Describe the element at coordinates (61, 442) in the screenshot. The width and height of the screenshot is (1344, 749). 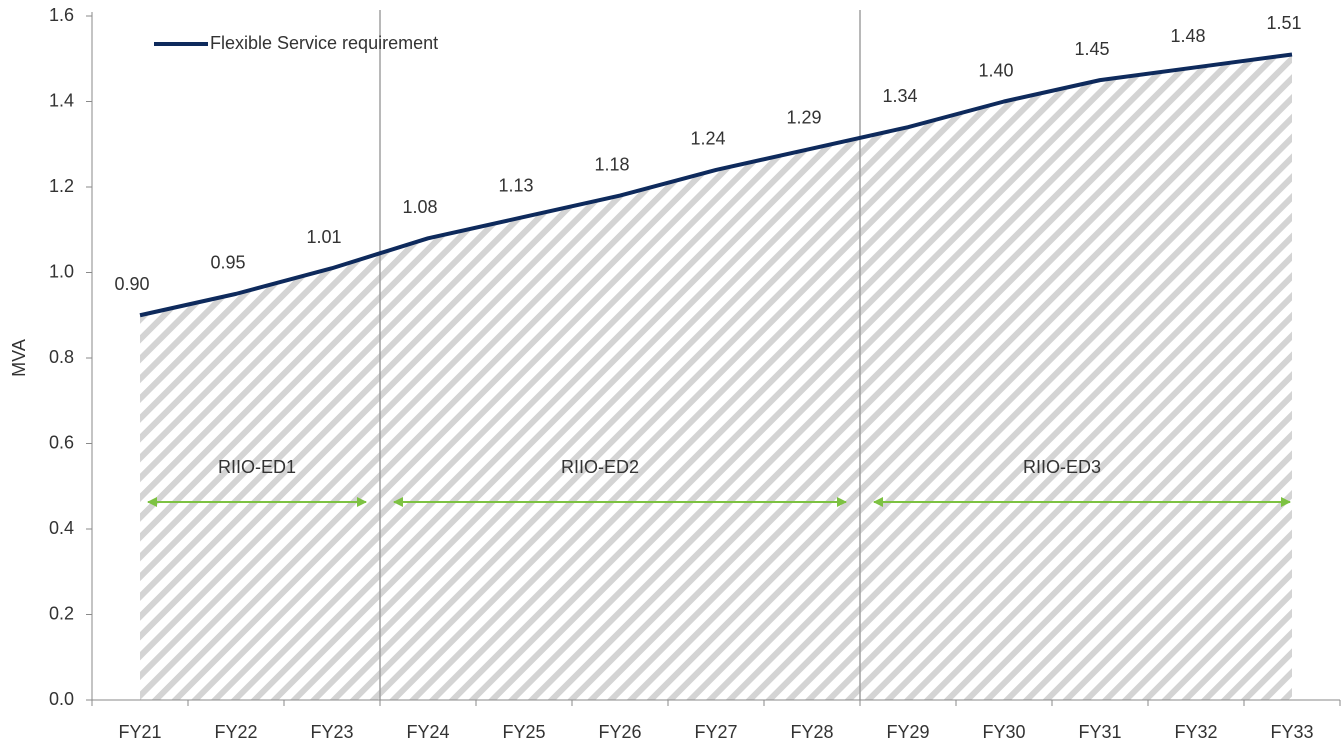
I see `y-tick-label: 0.6` at that location.